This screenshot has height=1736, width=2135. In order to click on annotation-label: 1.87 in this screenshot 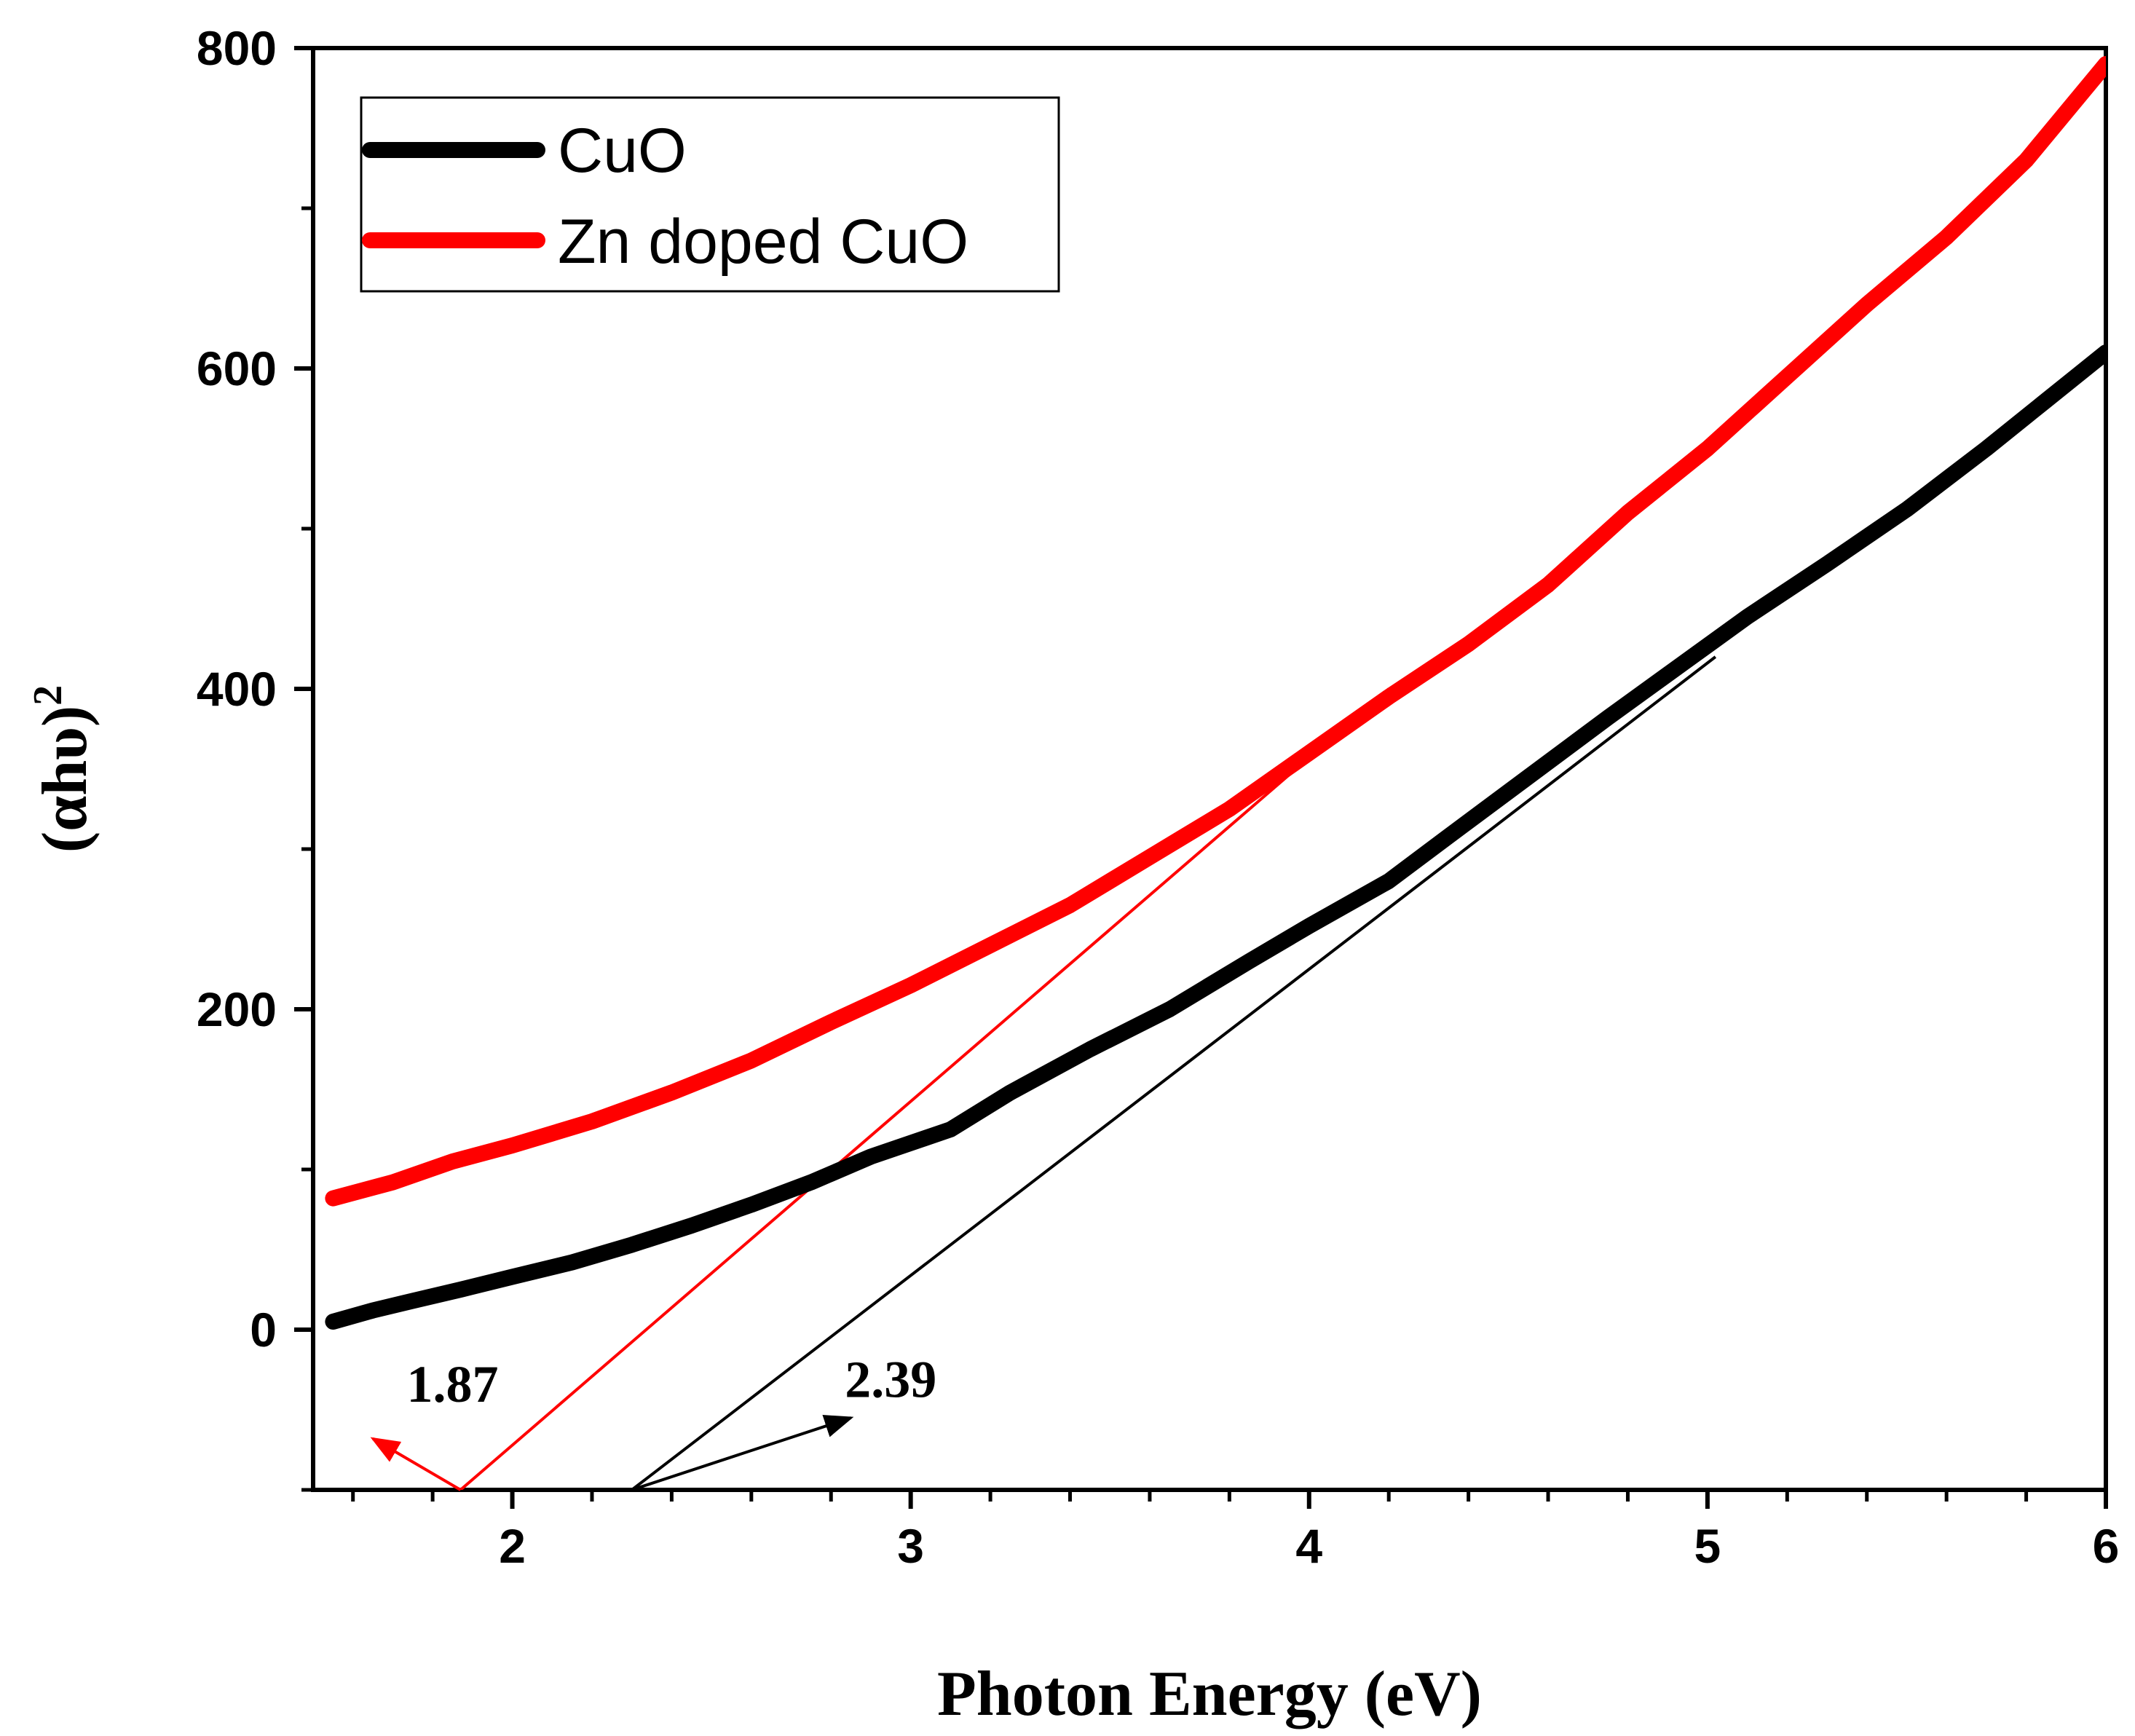, I will do `click(452, 1384)`.